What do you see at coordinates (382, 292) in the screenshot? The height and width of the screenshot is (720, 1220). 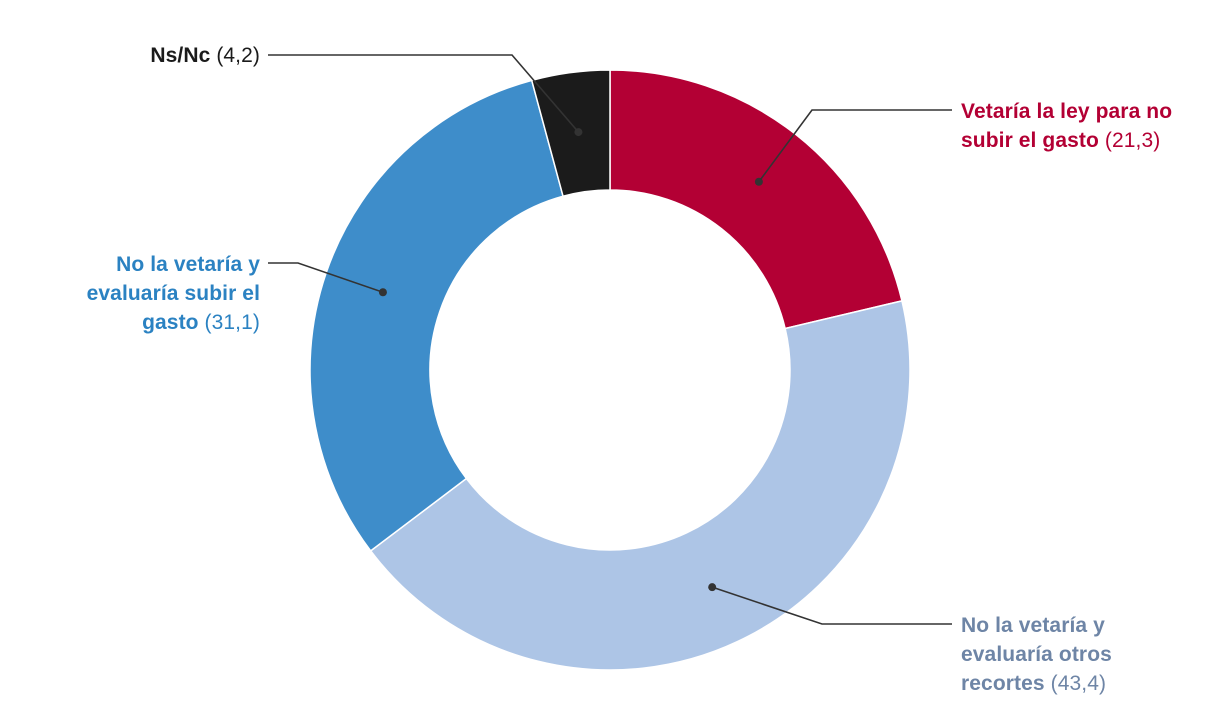 I see `leader-dot-no-la-vetaria-y-evaluaria-subir-el-gasto` at bounding box center [382, 292].